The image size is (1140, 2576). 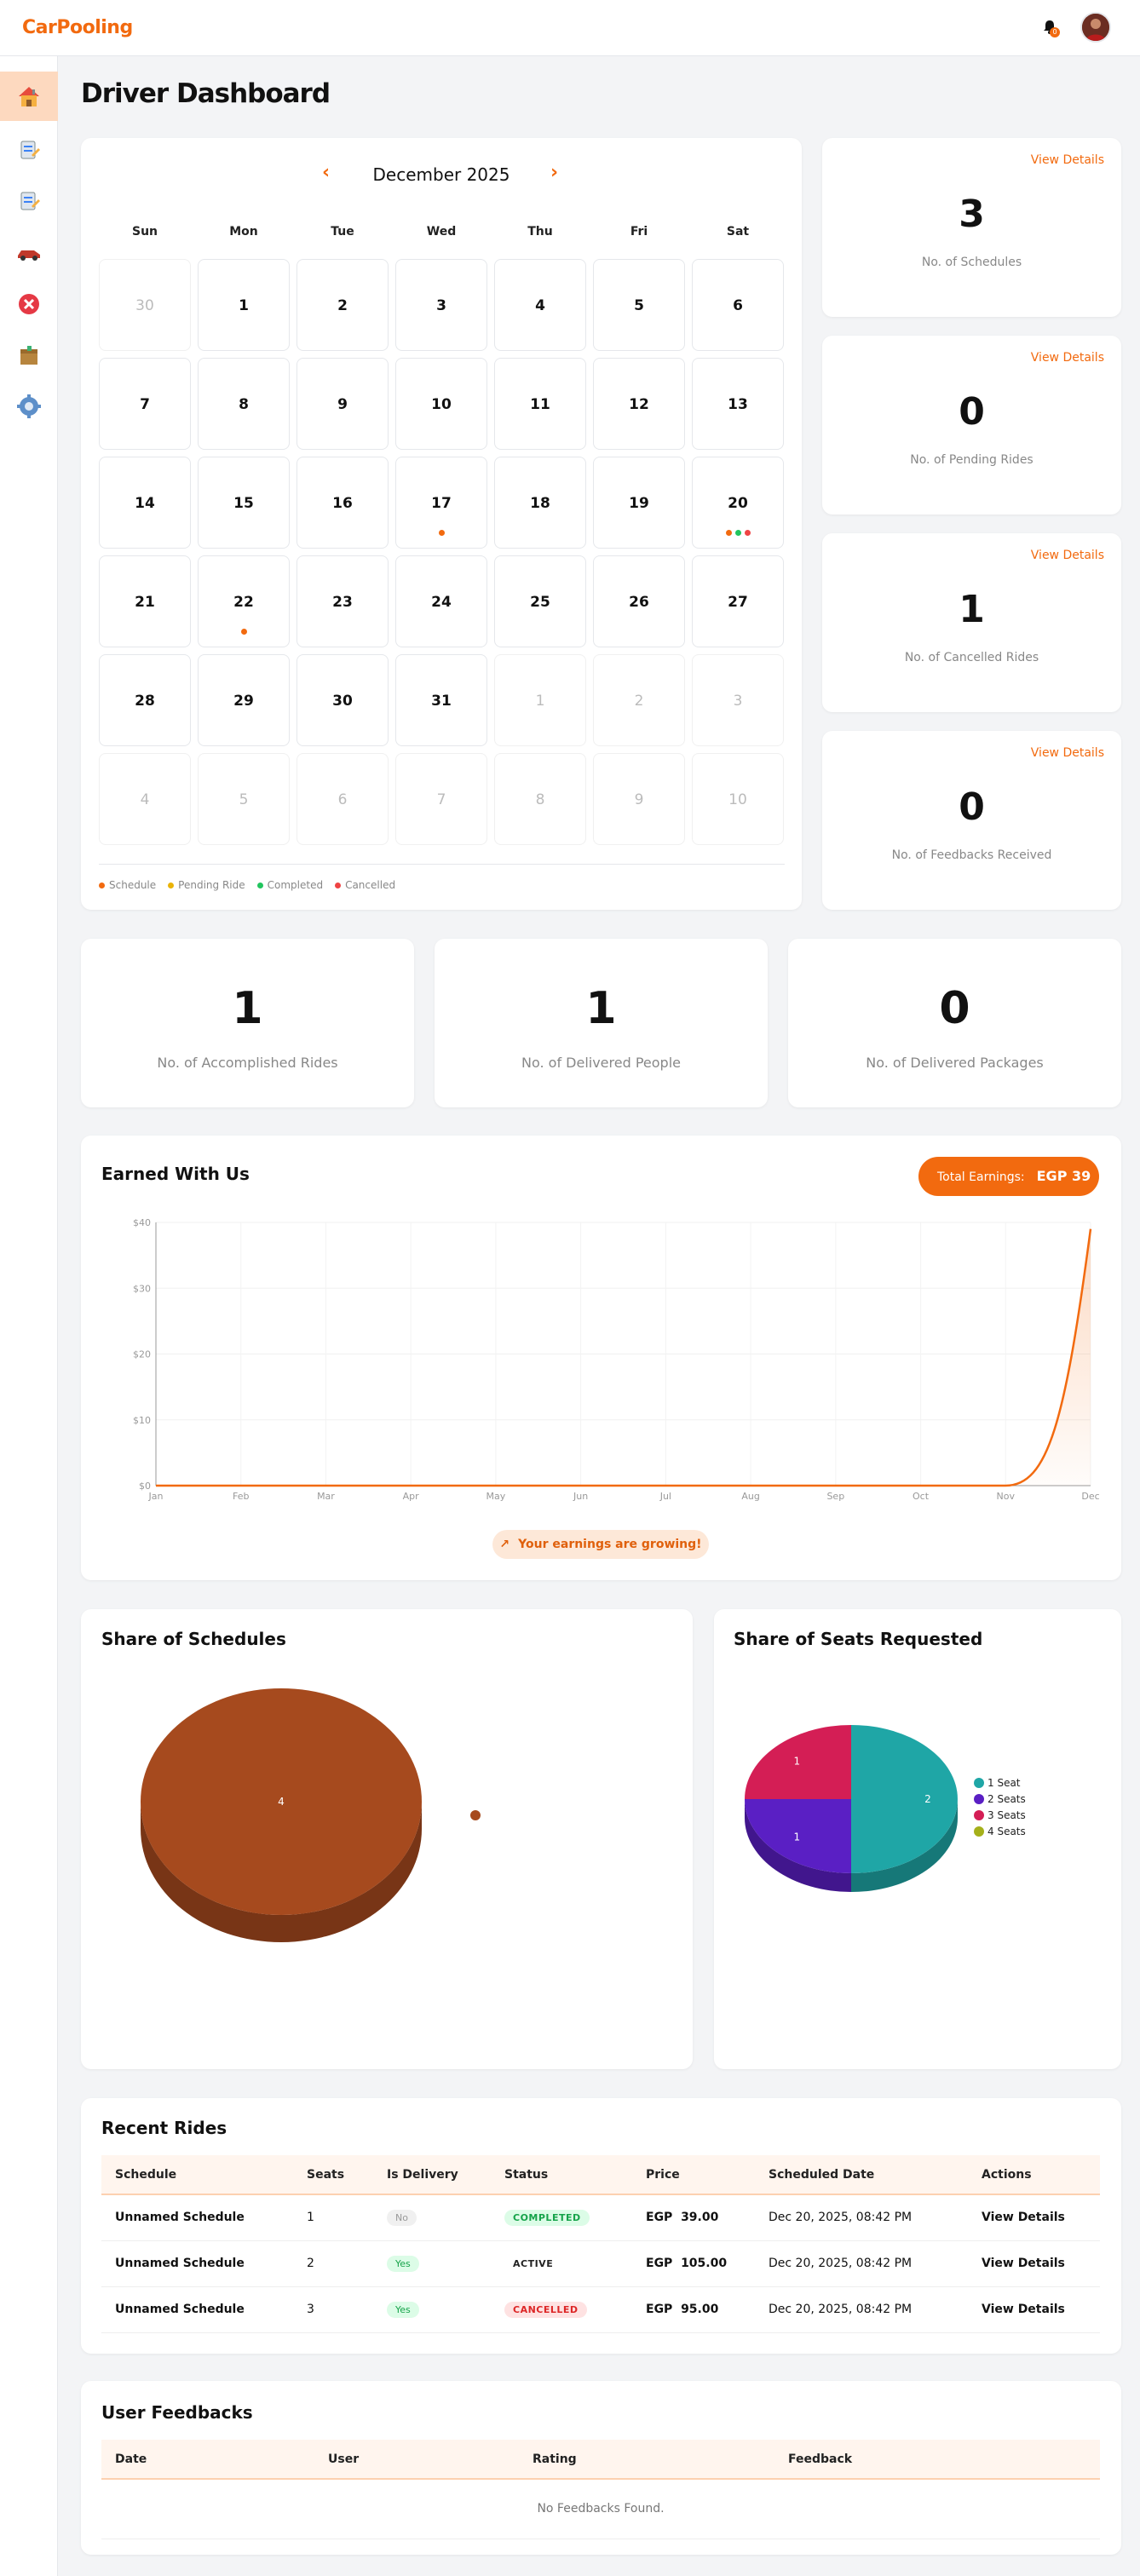 What do you see at coordinates (432, 2217) in the screenshot?
I see `ride-delivery-cell: No` at bounding box center [432, 2217].